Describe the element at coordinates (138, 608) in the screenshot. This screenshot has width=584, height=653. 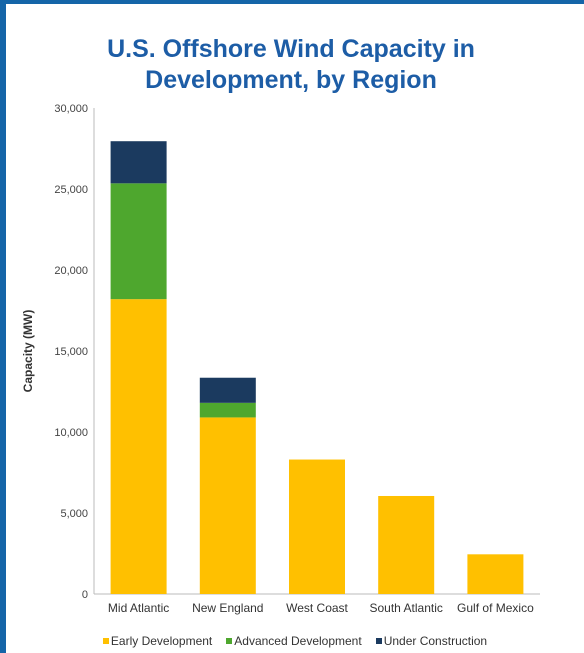
I see `x-tick-label: Mid Atlantic` at that location.